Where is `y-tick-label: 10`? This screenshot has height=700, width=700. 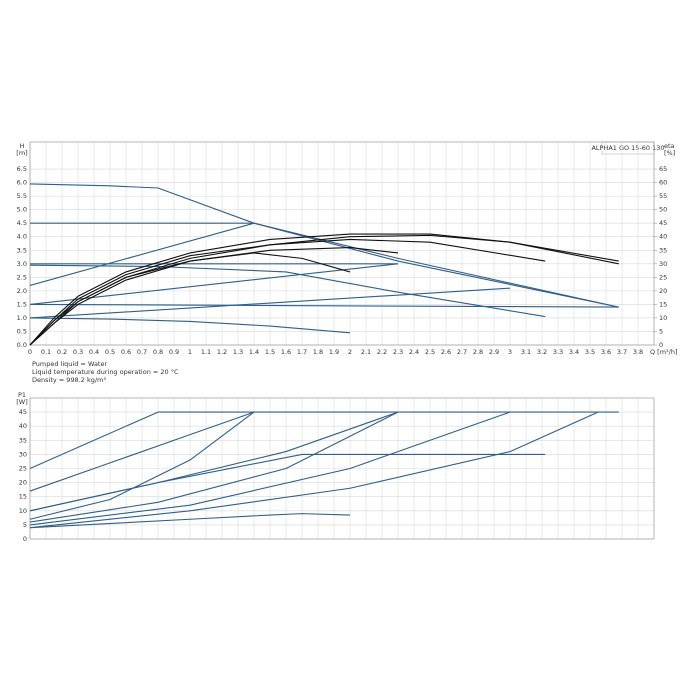 y-tick-label: 10 is located at coordinates (23, 511).